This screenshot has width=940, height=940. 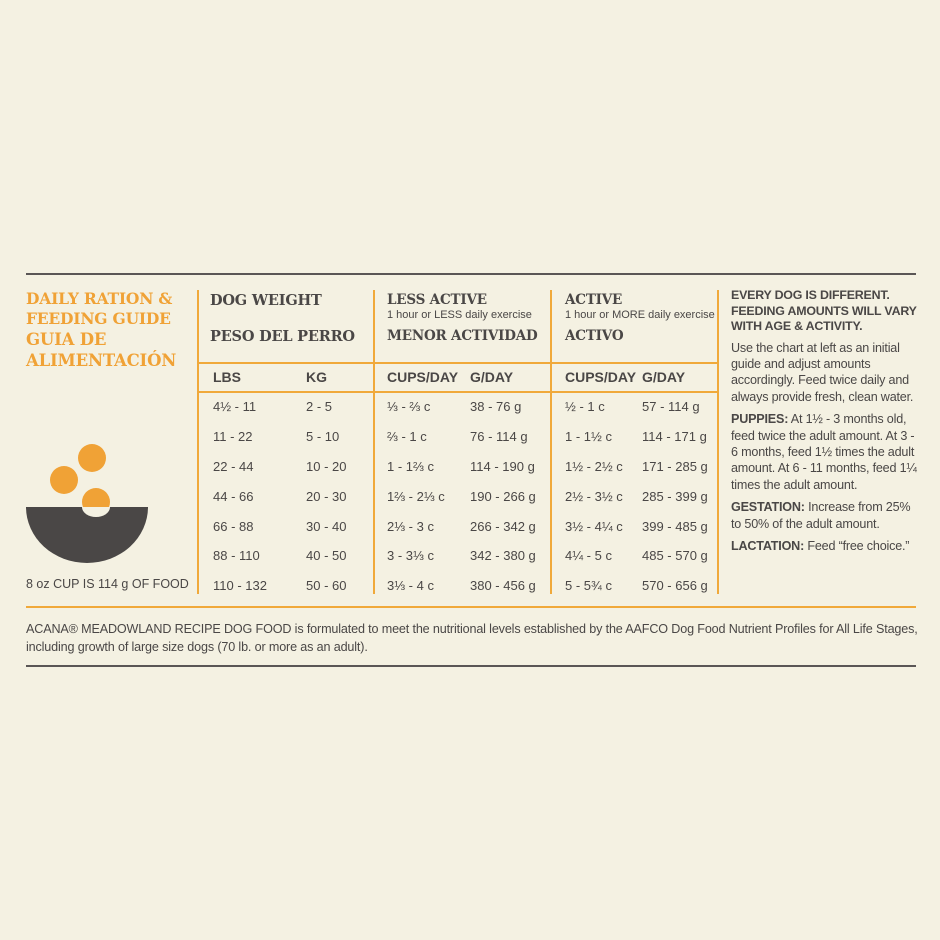 What do you see at coordinates (503, 526) in the screenshot?
I see `grams-less-cell: 266 - 342 g` at bounding box center [503, 526].